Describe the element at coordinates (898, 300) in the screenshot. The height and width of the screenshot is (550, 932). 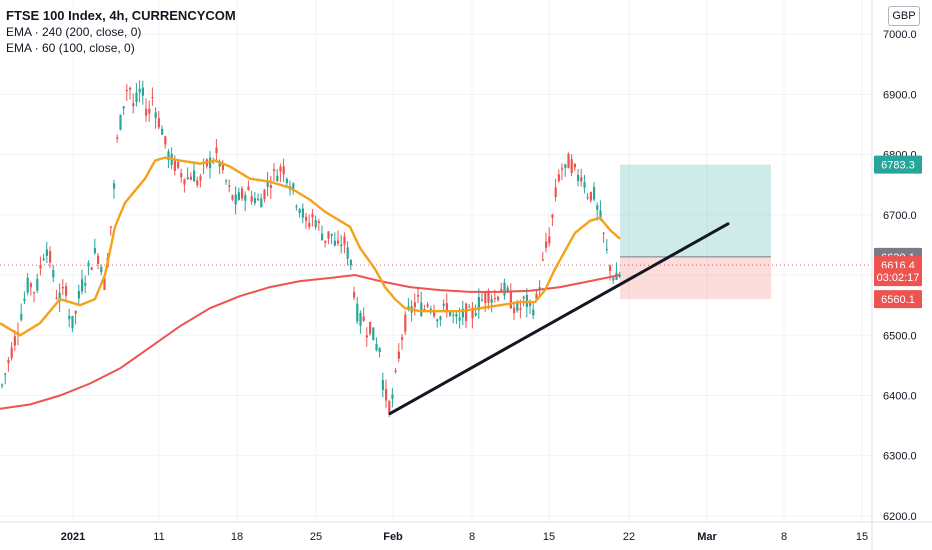
I see `price-tag-label: 6560.1` at that location.